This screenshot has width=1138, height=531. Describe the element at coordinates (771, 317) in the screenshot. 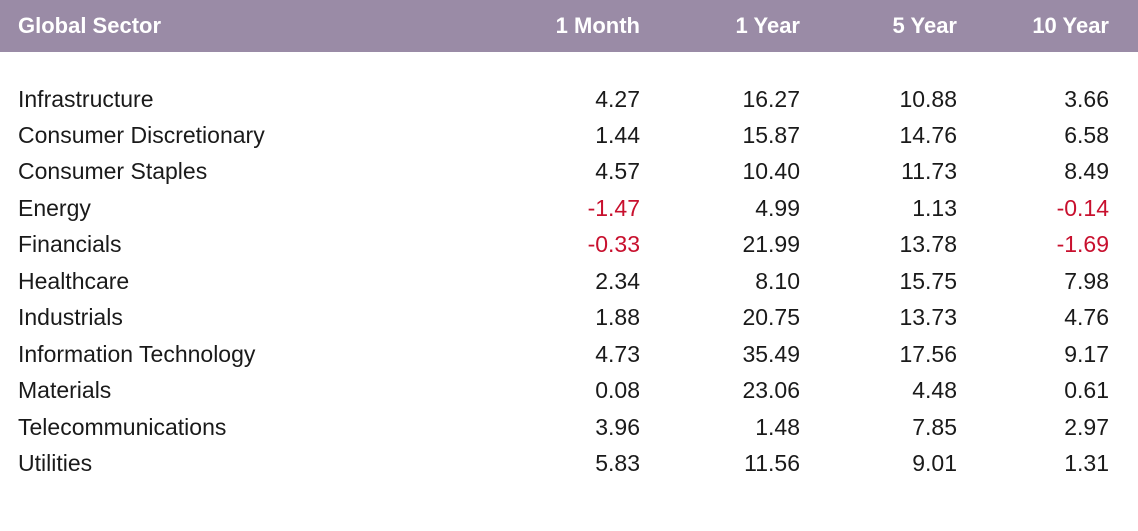

I see `value-1-year: 20.75` at that location.